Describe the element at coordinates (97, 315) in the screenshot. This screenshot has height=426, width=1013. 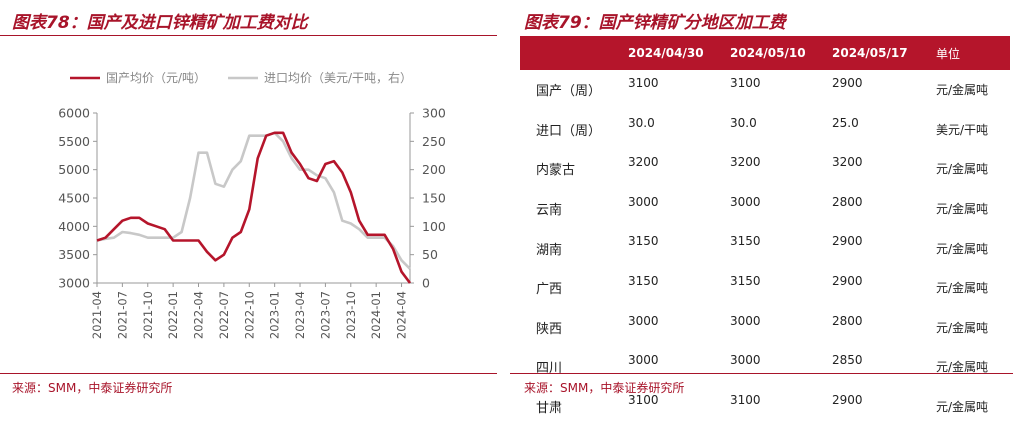
I see `x-tick-label: 2021-04` at that location.